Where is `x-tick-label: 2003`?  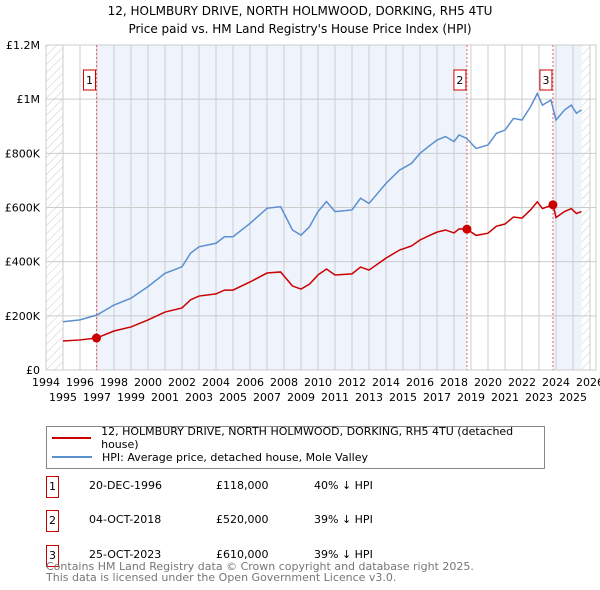 x-tick-label: 2003 is located at coordinates (199, 397).